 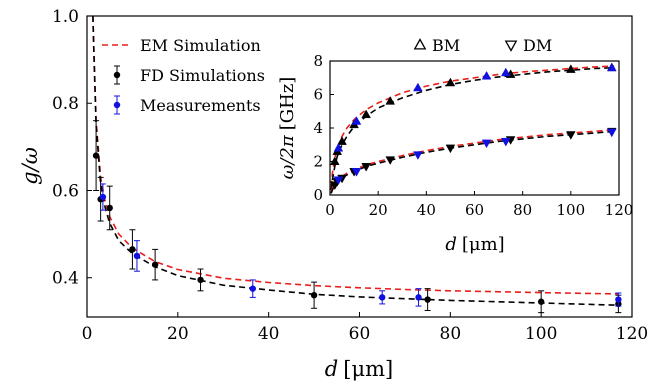 I want to click on inset-x-tick-label: 60, so click(x=474, y=210).